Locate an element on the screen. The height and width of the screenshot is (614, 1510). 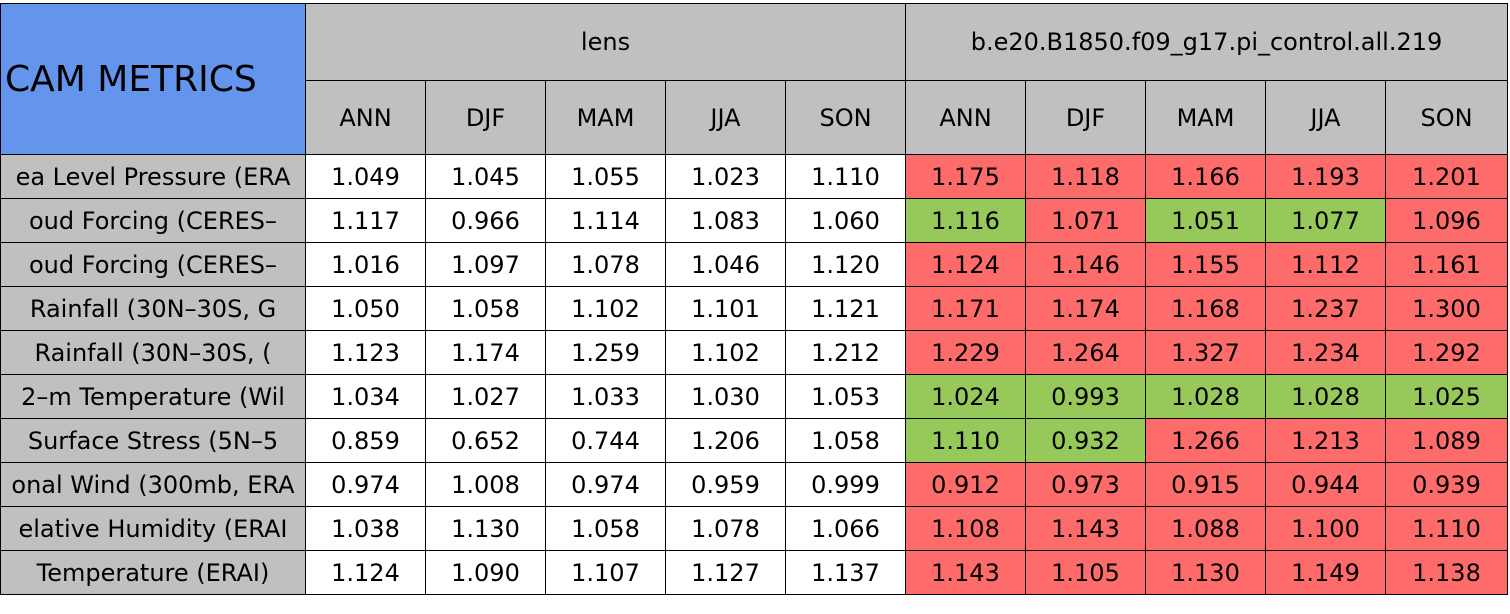
metric-cell: 1.071 is located at coordinates (1085, 220).